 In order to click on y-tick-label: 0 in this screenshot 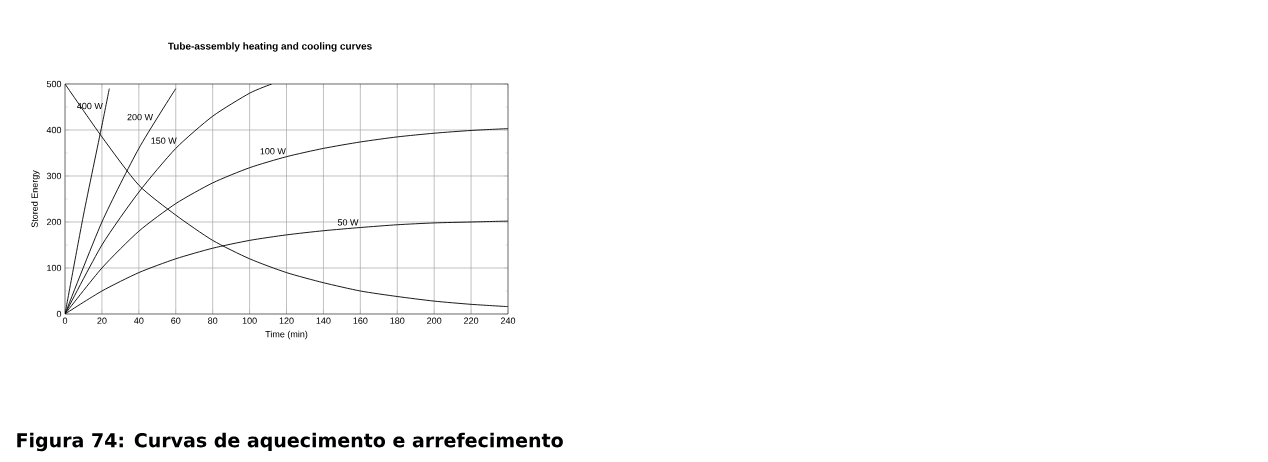, I will do `click(59, 314)`.